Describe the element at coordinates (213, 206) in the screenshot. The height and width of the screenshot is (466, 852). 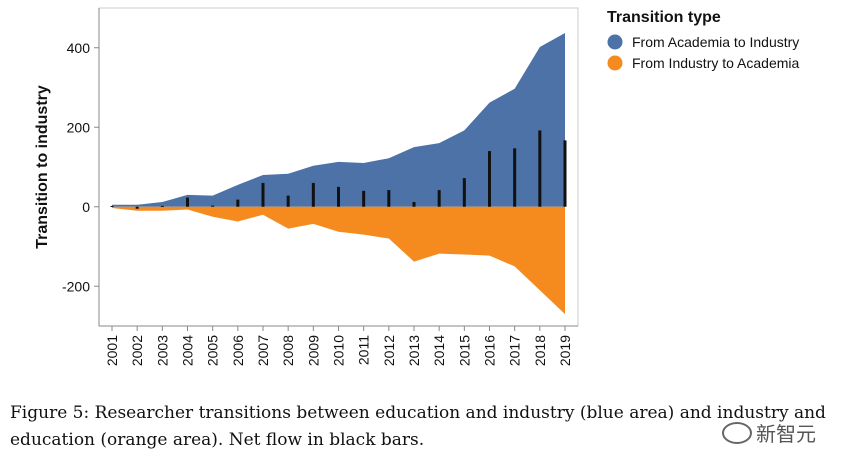
I see `net-flow-bar-2005` at that location.